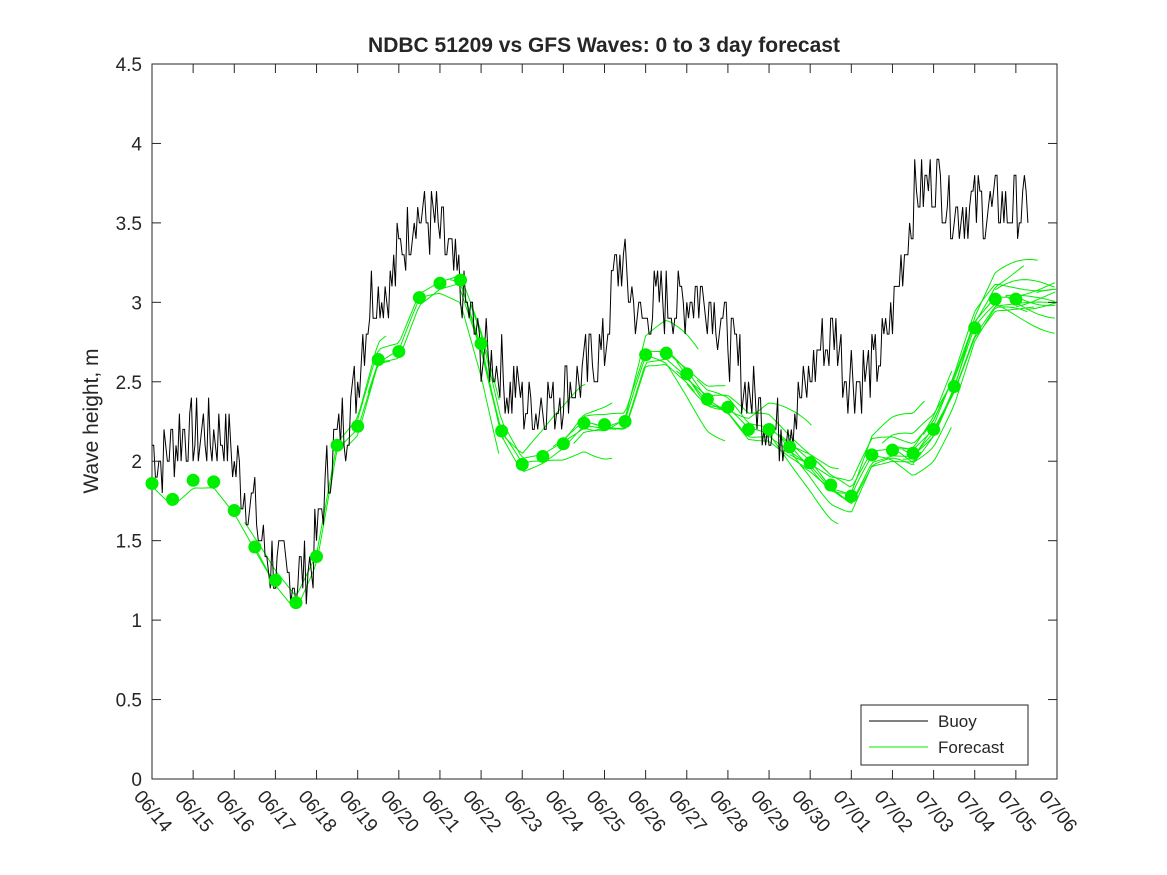 This screenshot has width=1167, height=875. What do you see at coordinates (129, 65) in the screenshot?
I see `y-tick-label: 4.5` at bounding box center [129, 65].